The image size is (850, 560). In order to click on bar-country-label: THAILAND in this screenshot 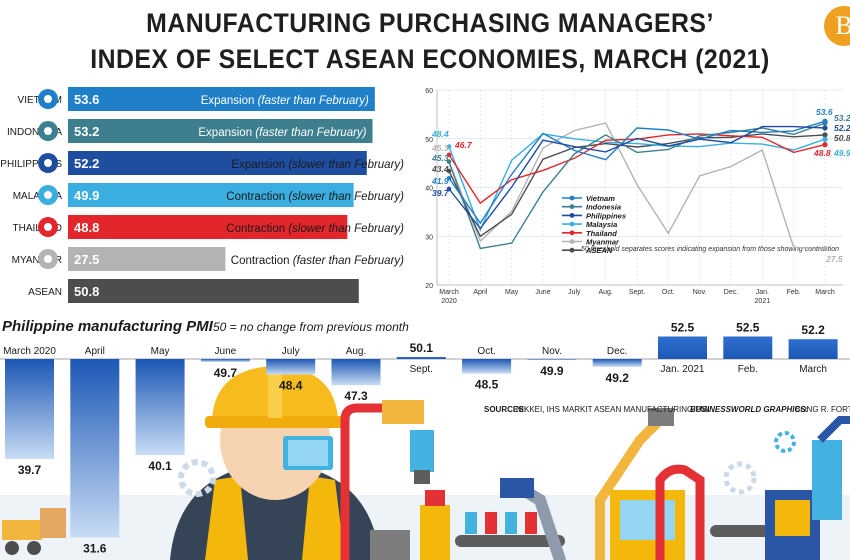, I will do `click(37, 228)`.